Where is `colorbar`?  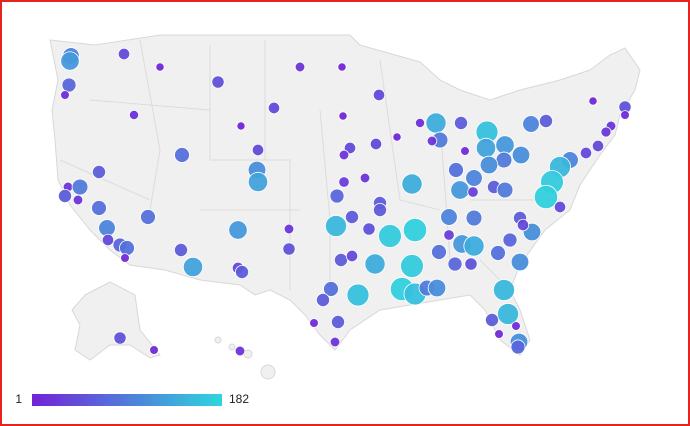
colorbar is located at coordinates (127, 400).